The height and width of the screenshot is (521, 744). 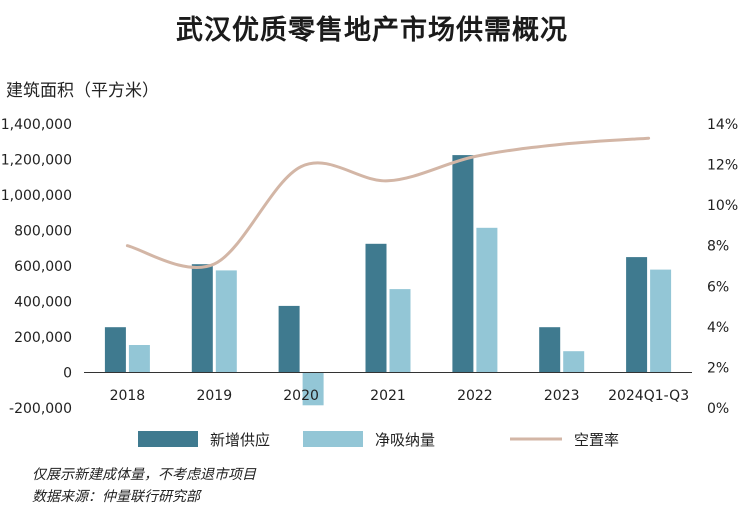 I want to click on legend-label: 净吸纳量, so click(x=405, y=440).